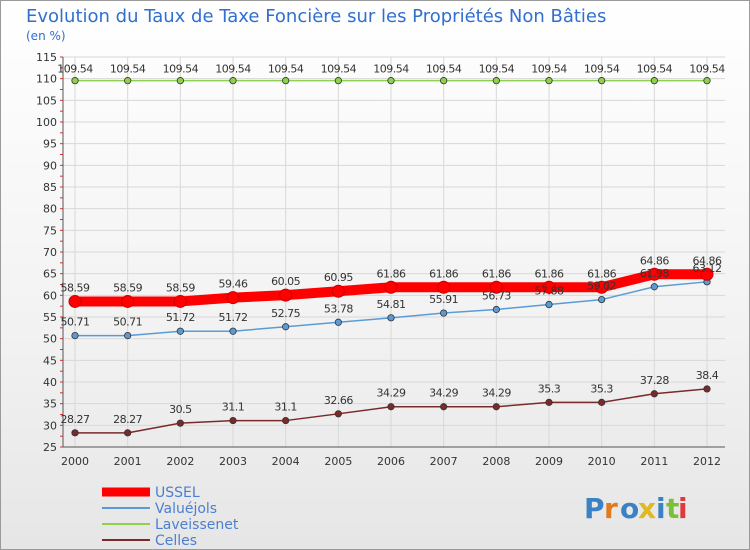  I want to click on logo-letter: x, so click(647, 508).